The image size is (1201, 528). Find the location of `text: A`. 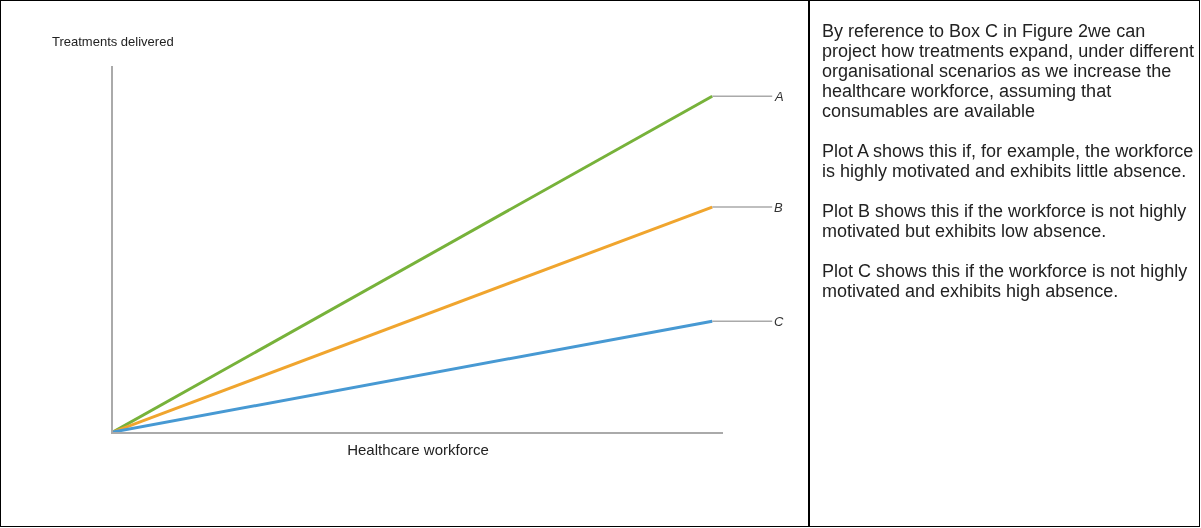

text: A is located at coordinates (779, 96).